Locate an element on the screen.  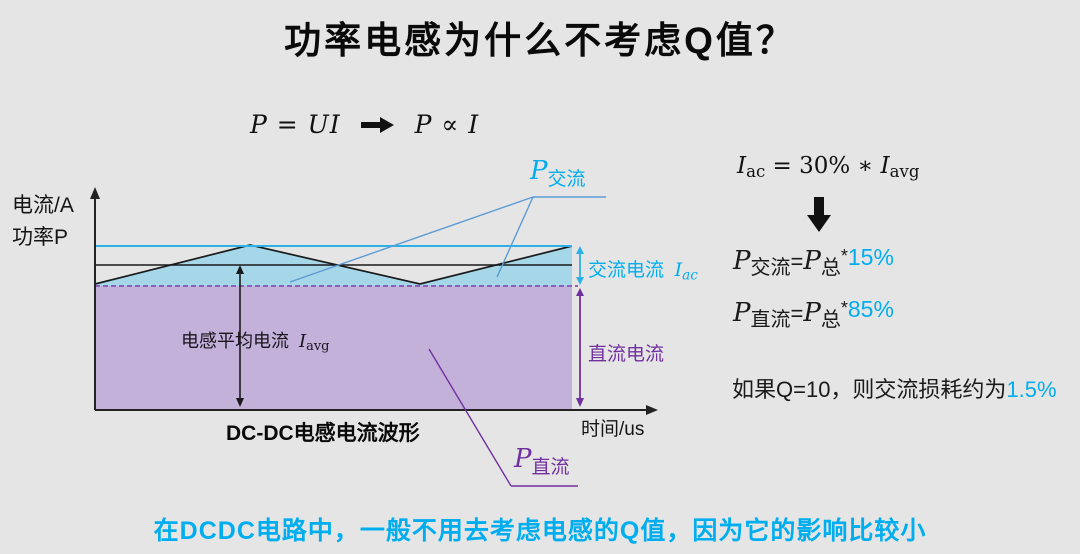
q-note-value: 1.5% is located at coordinates (1031, 389).